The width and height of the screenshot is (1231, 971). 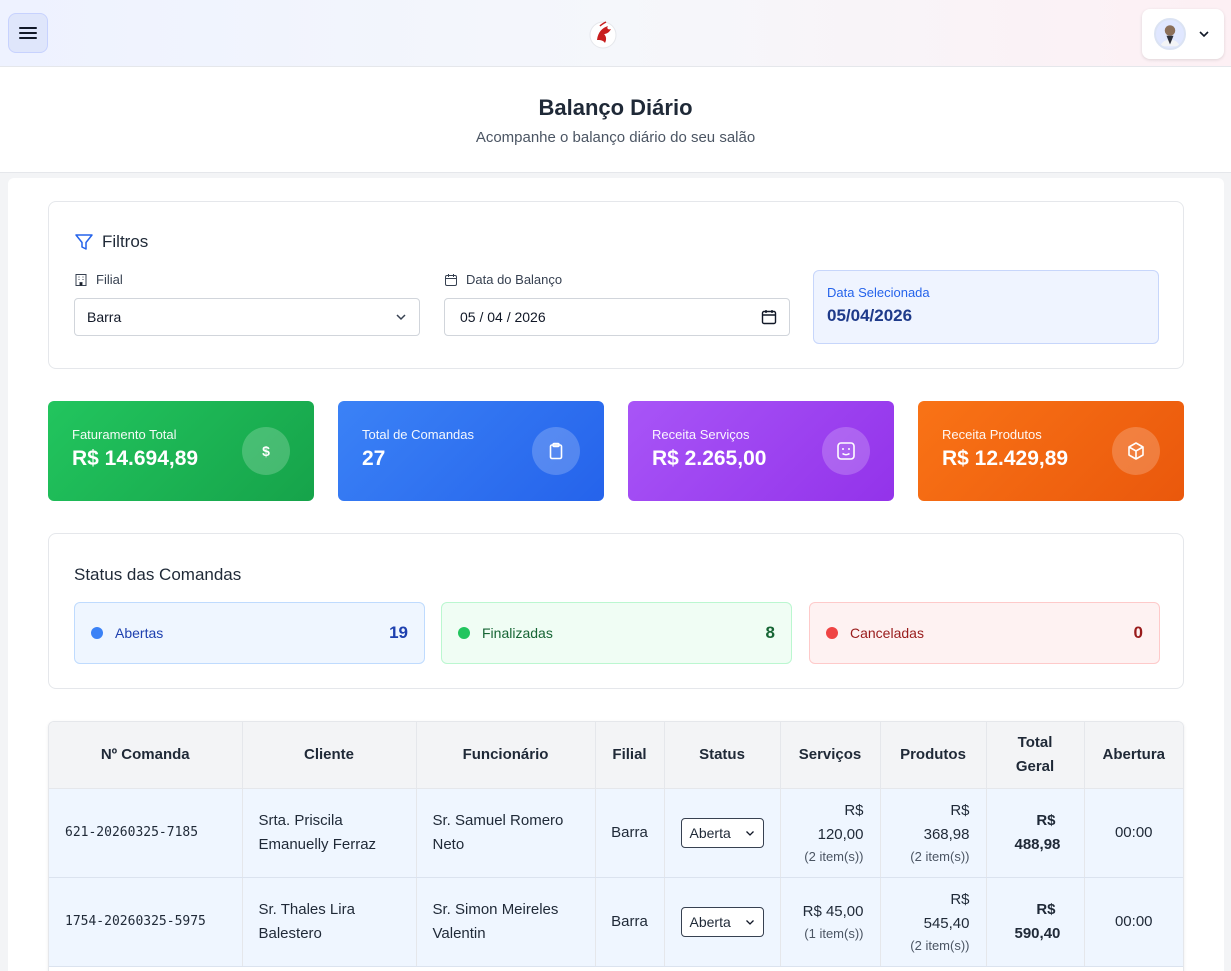 What do you see at coordinates (1138, 632) in the screenshot?
I see `status-count: 0` at bounding box center [1138, 632].